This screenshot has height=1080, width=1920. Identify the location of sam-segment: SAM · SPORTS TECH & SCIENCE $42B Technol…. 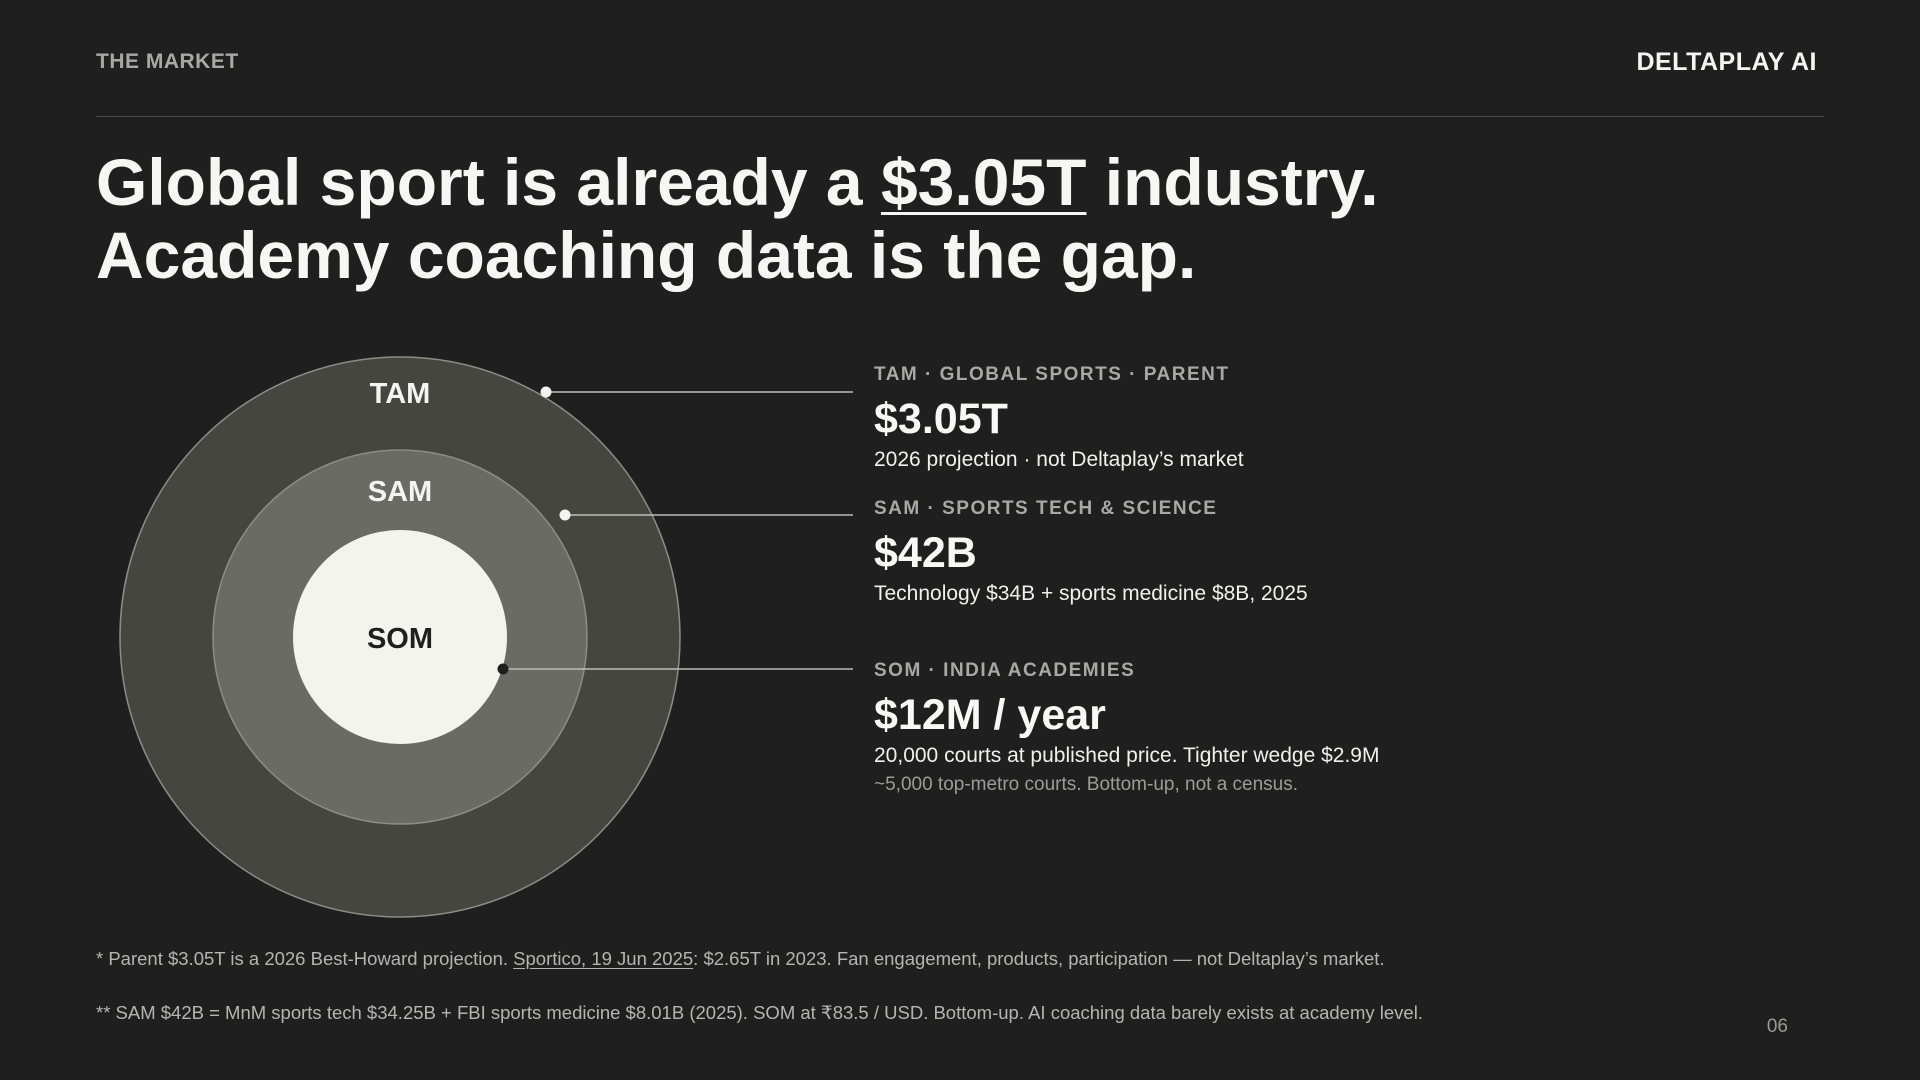
(1091, 552).